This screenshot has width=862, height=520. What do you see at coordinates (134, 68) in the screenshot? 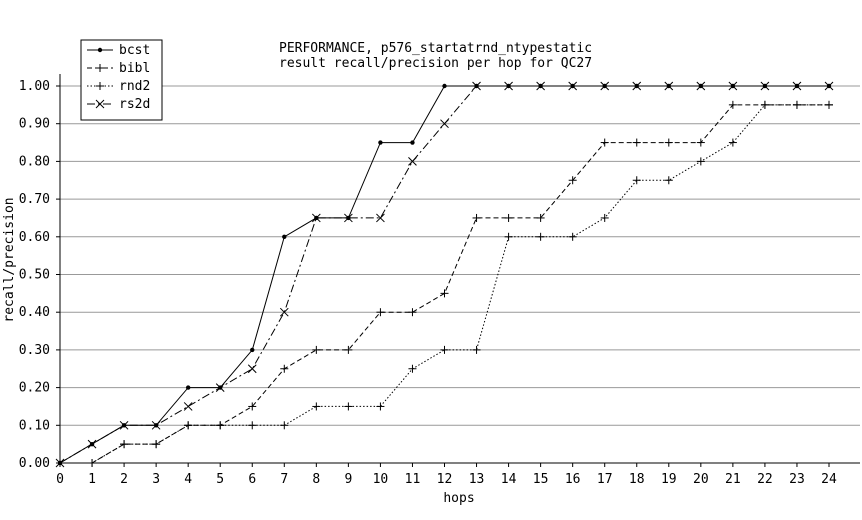
I see `legend-label: bibl` at bounding box center [134, 68].